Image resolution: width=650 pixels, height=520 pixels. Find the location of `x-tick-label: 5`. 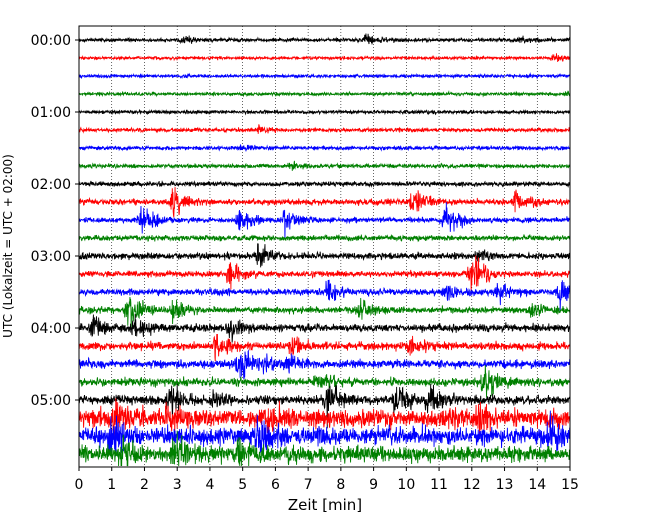

x-tick-label: 5 is located at coordinates (242, 485).